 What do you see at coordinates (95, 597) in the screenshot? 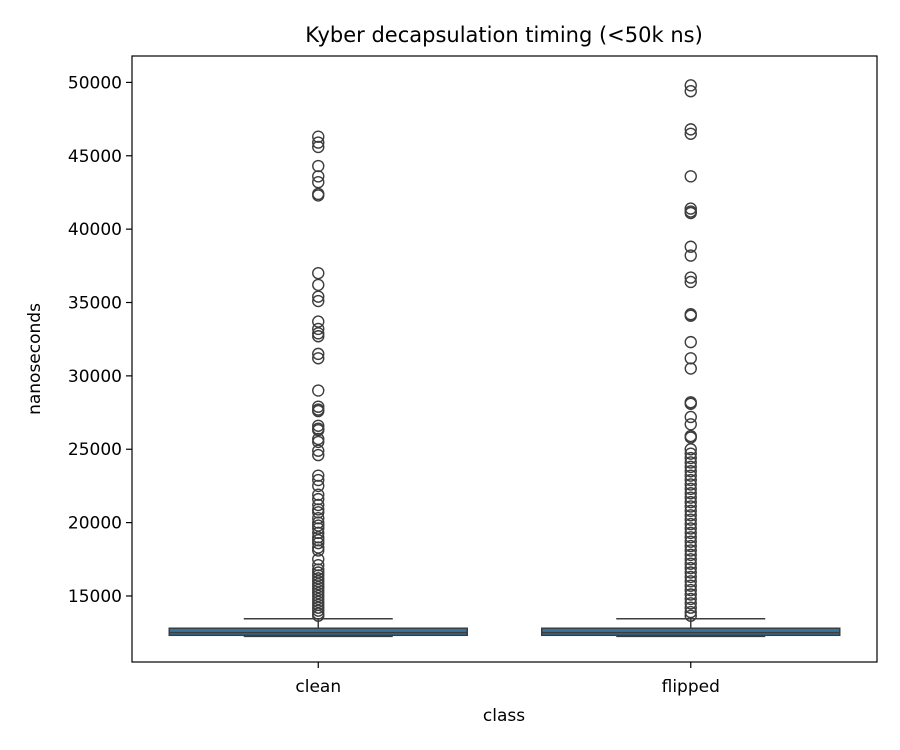
I see `y-tick-label: 15000` at bounding box center [95, 597].